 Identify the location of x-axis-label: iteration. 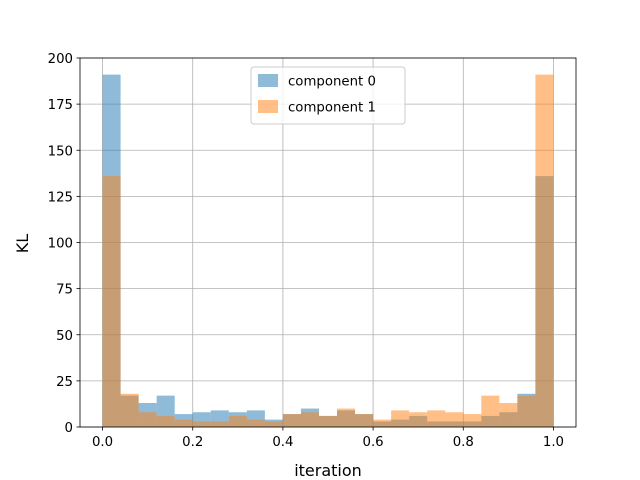
(328, 470).